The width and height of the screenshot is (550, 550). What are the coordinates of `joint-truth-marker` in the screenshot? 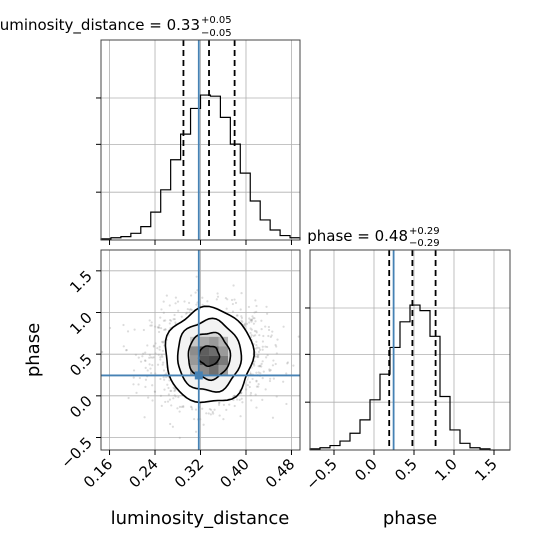 It's located at (198, 375).